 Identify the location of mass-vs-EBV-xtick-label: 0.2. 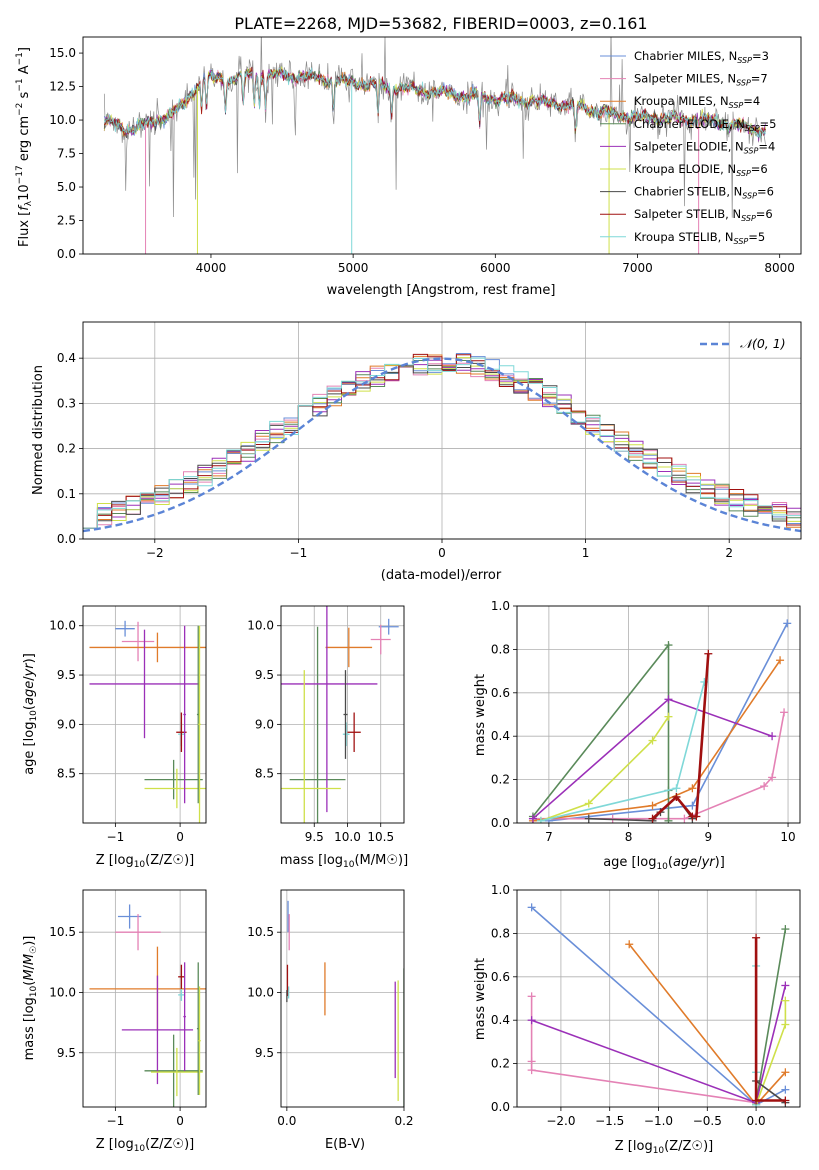
(403, 1121).